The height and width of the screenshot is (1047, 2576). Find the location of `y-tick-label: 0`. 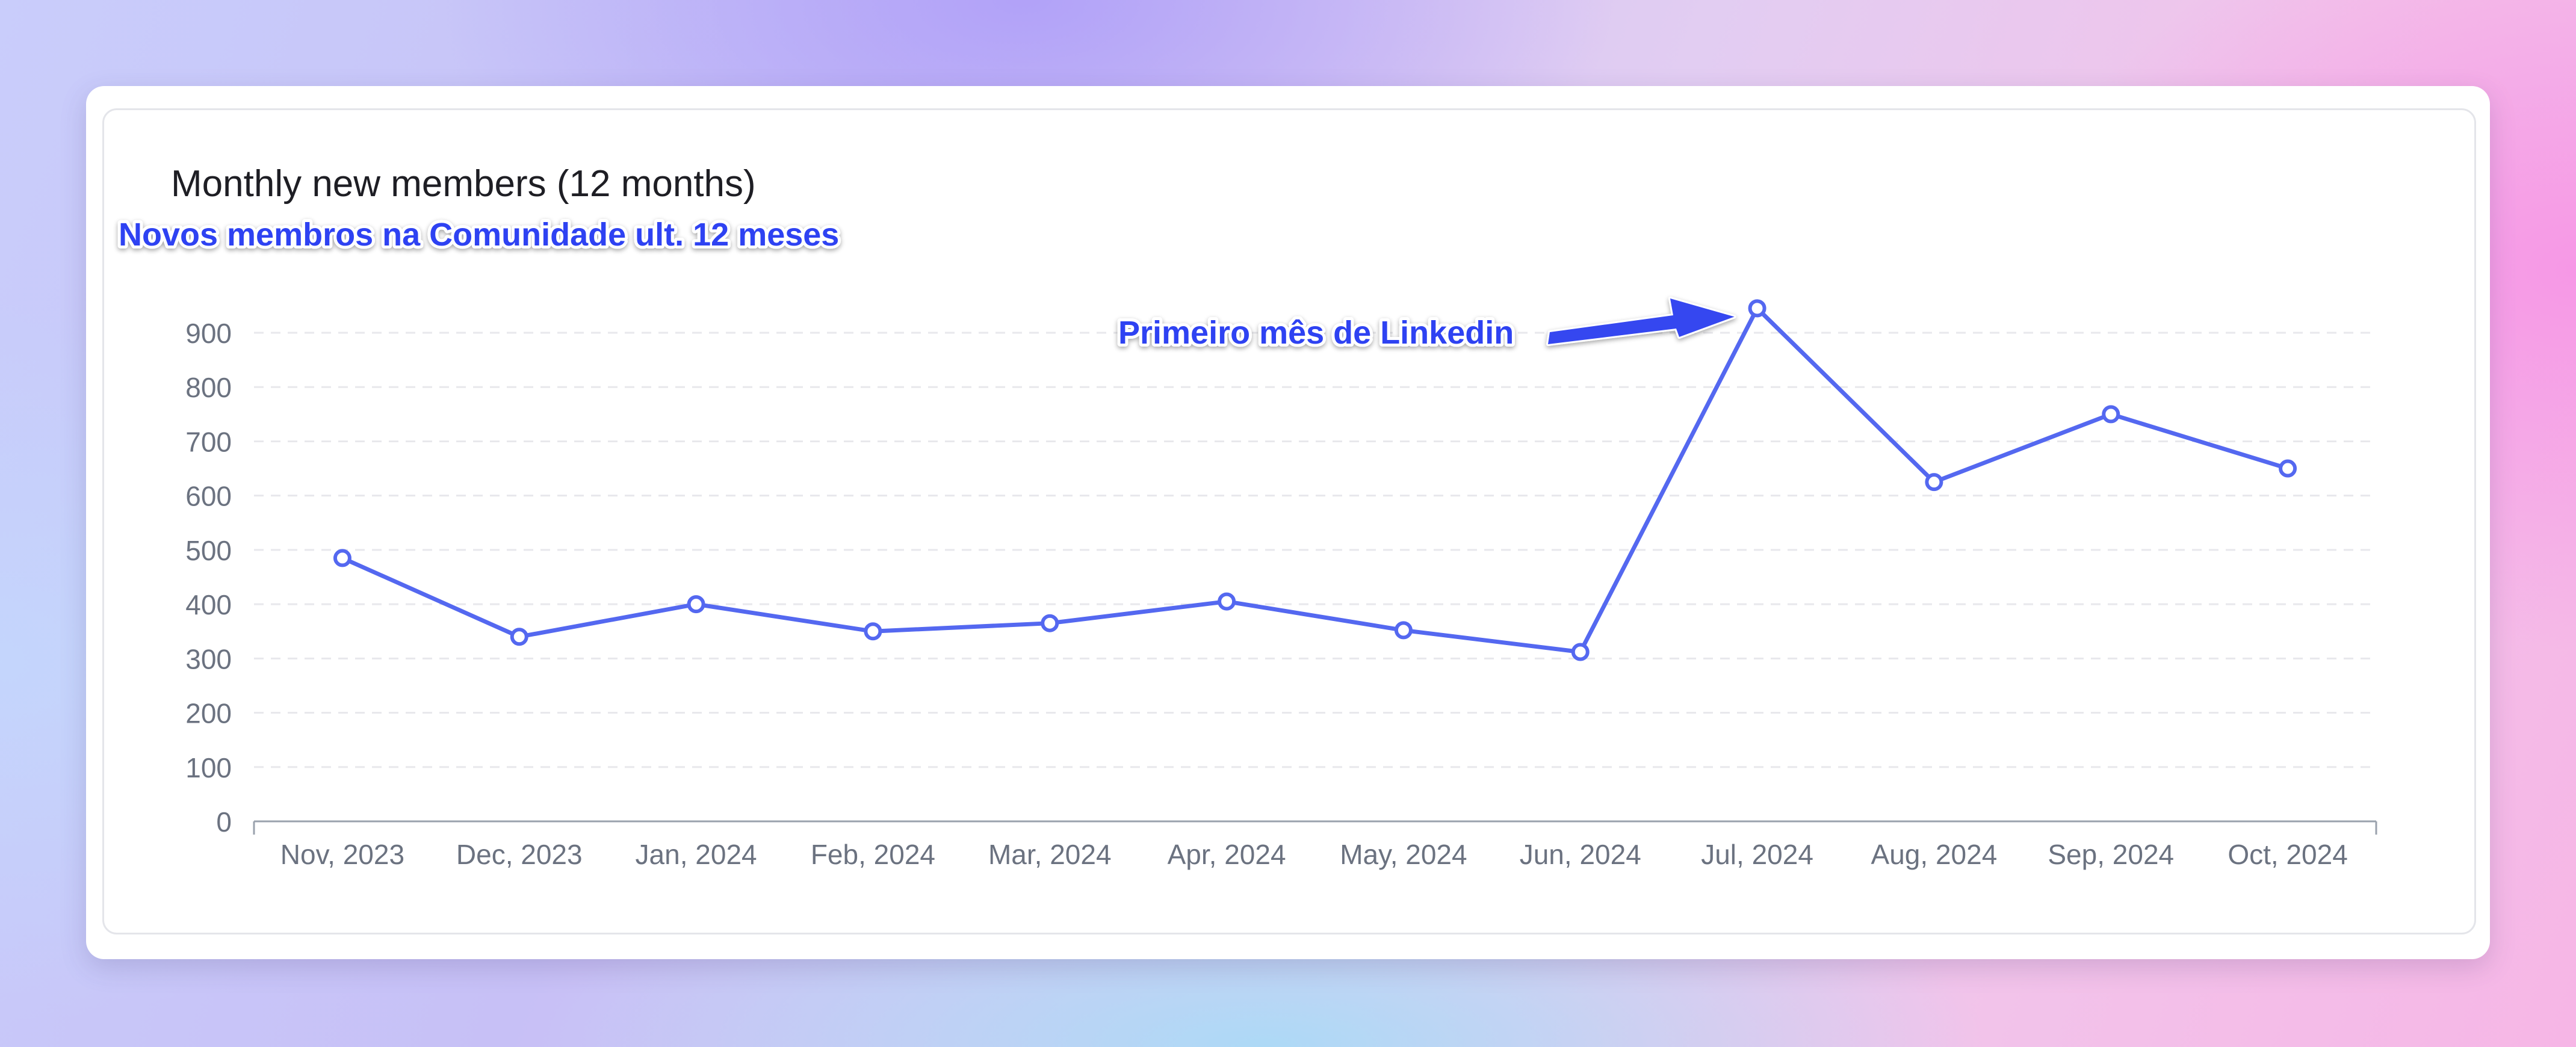

y-tick-label: 0 is located at coordinates (224, 822).